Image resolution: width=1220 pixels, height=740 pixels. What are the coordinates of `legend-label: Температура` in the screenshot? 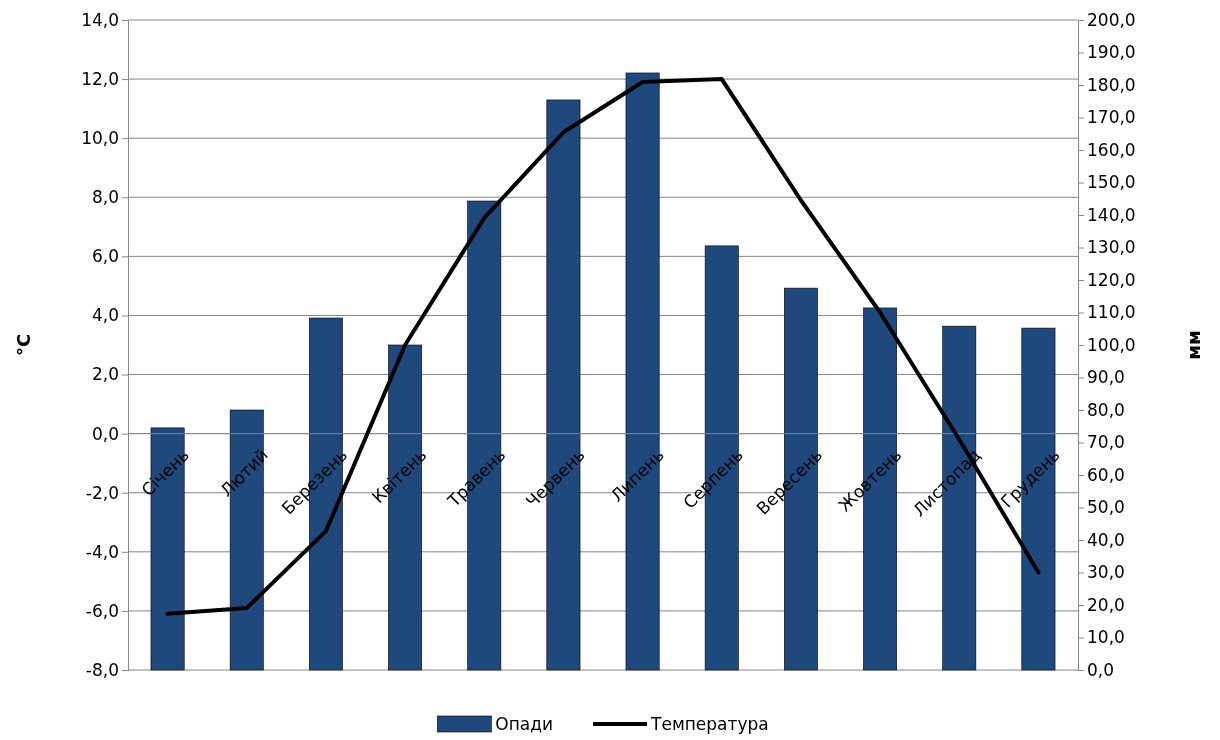 It's located at (709, 723).